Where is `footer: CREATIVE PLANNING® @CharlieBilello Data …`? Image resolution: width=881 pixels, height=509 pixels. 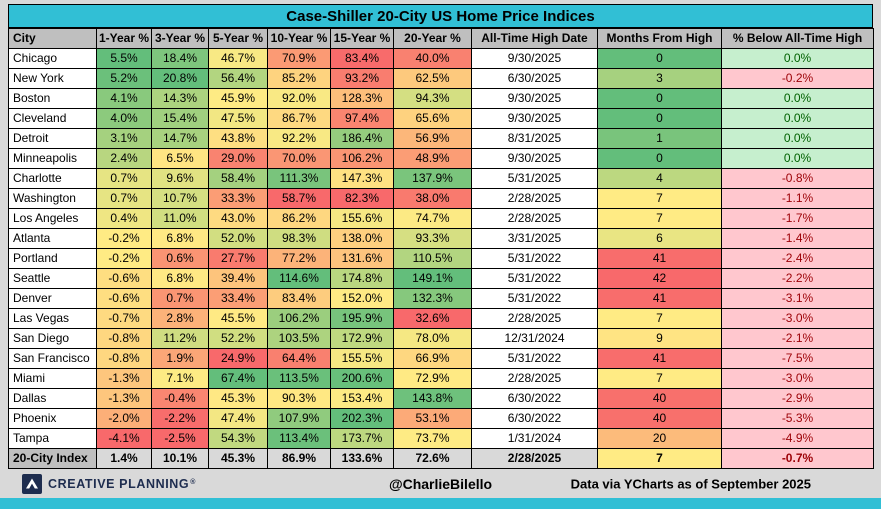 footer: CREATIVE PLANNING® @CharlieBilello Data … is located at coordinates (440, 483).